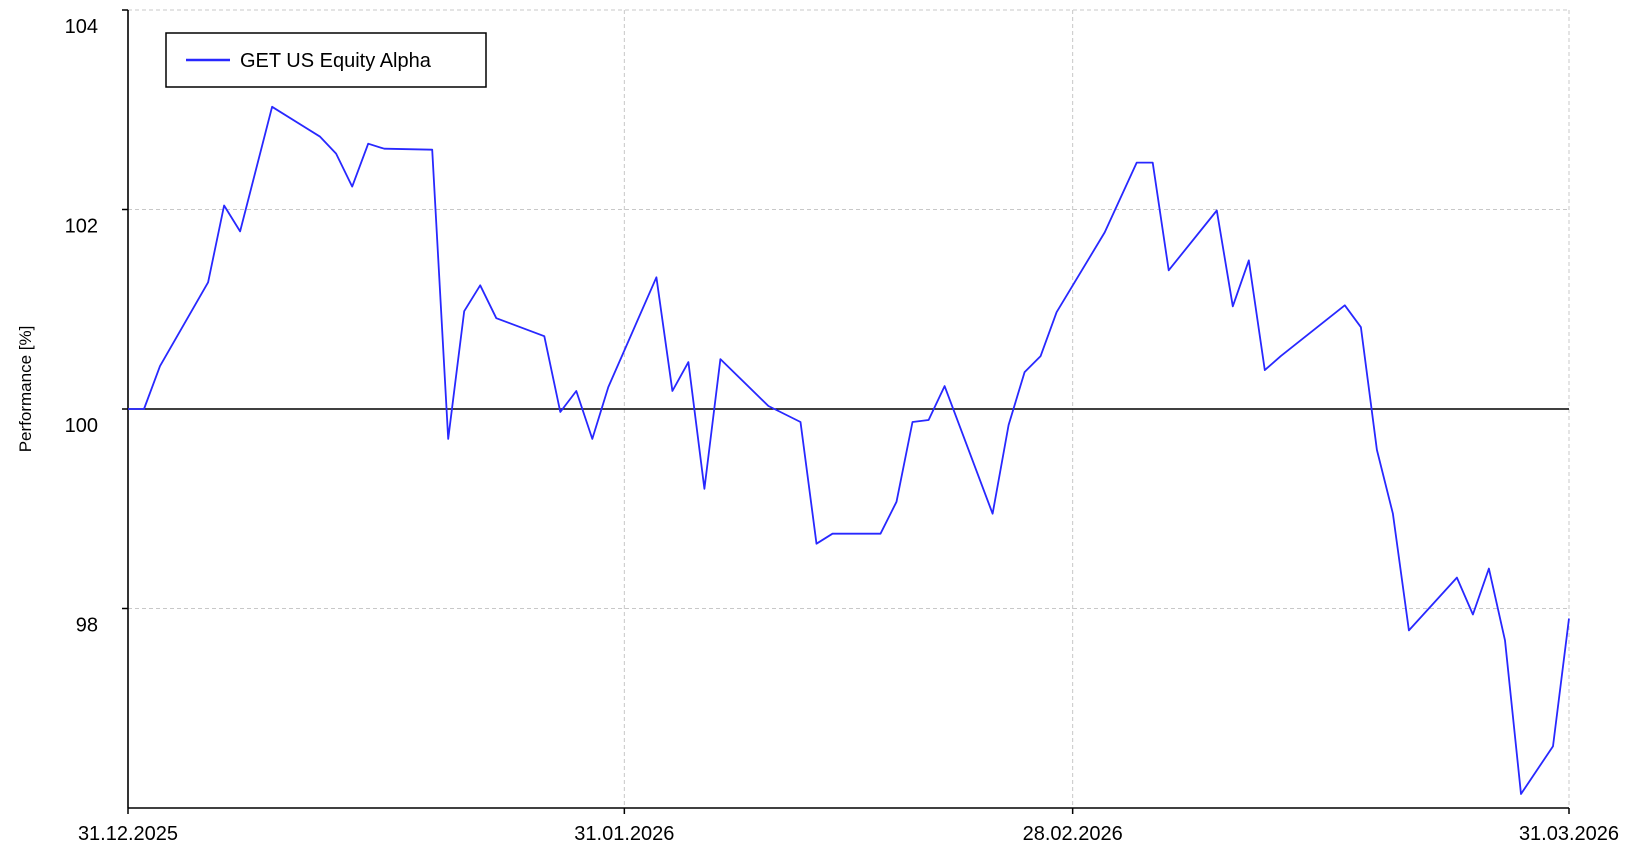  Describe the element at coordinates (128, 834) in the screenshot. I see `x-tick-label: 31.12.2025` at that location.